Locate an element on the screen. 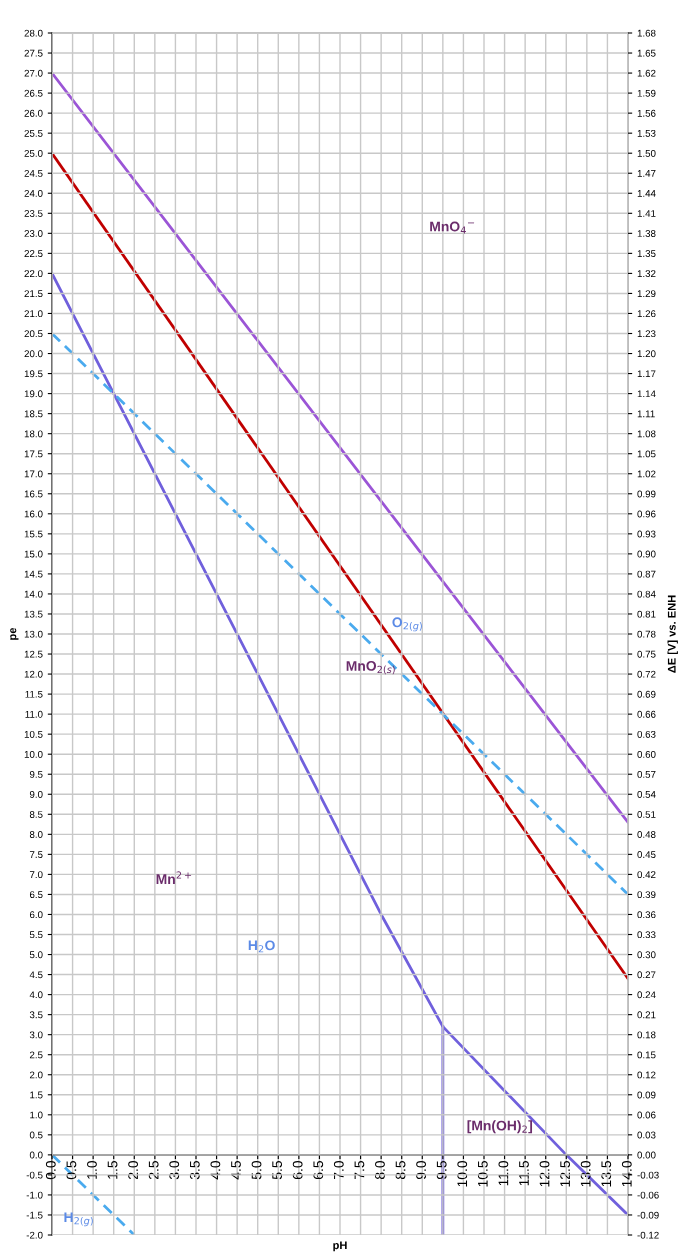  annotation: [Mn(OH)$_{2}$] is located at coordinates (500, 1127).